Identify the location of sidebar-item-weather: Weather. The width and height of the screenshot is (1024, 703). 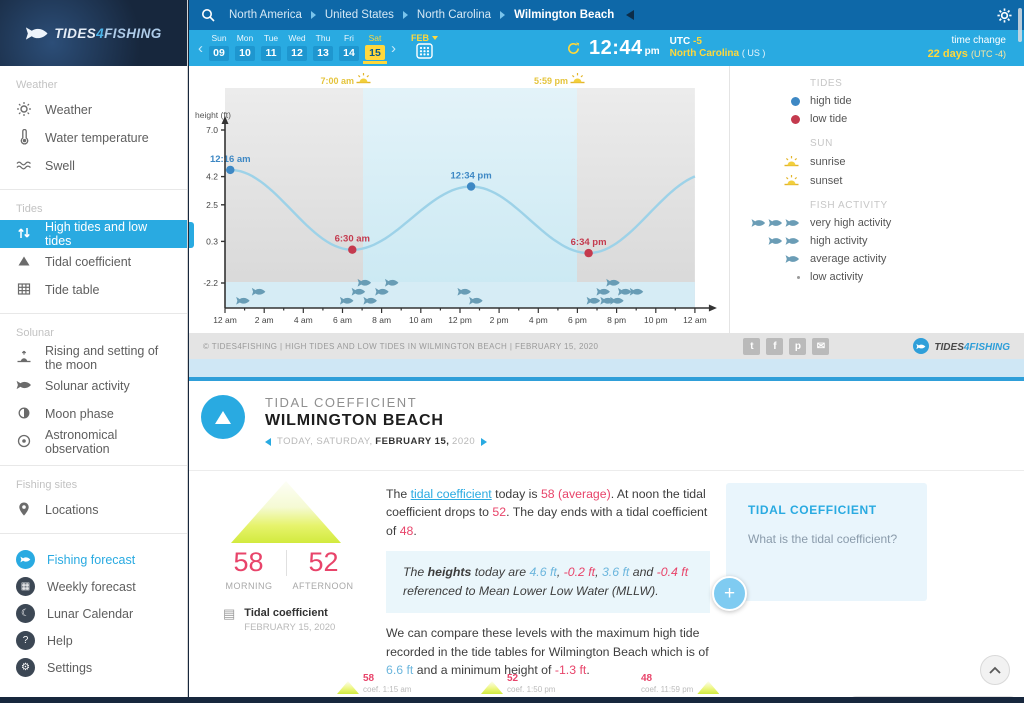
(93, 110).